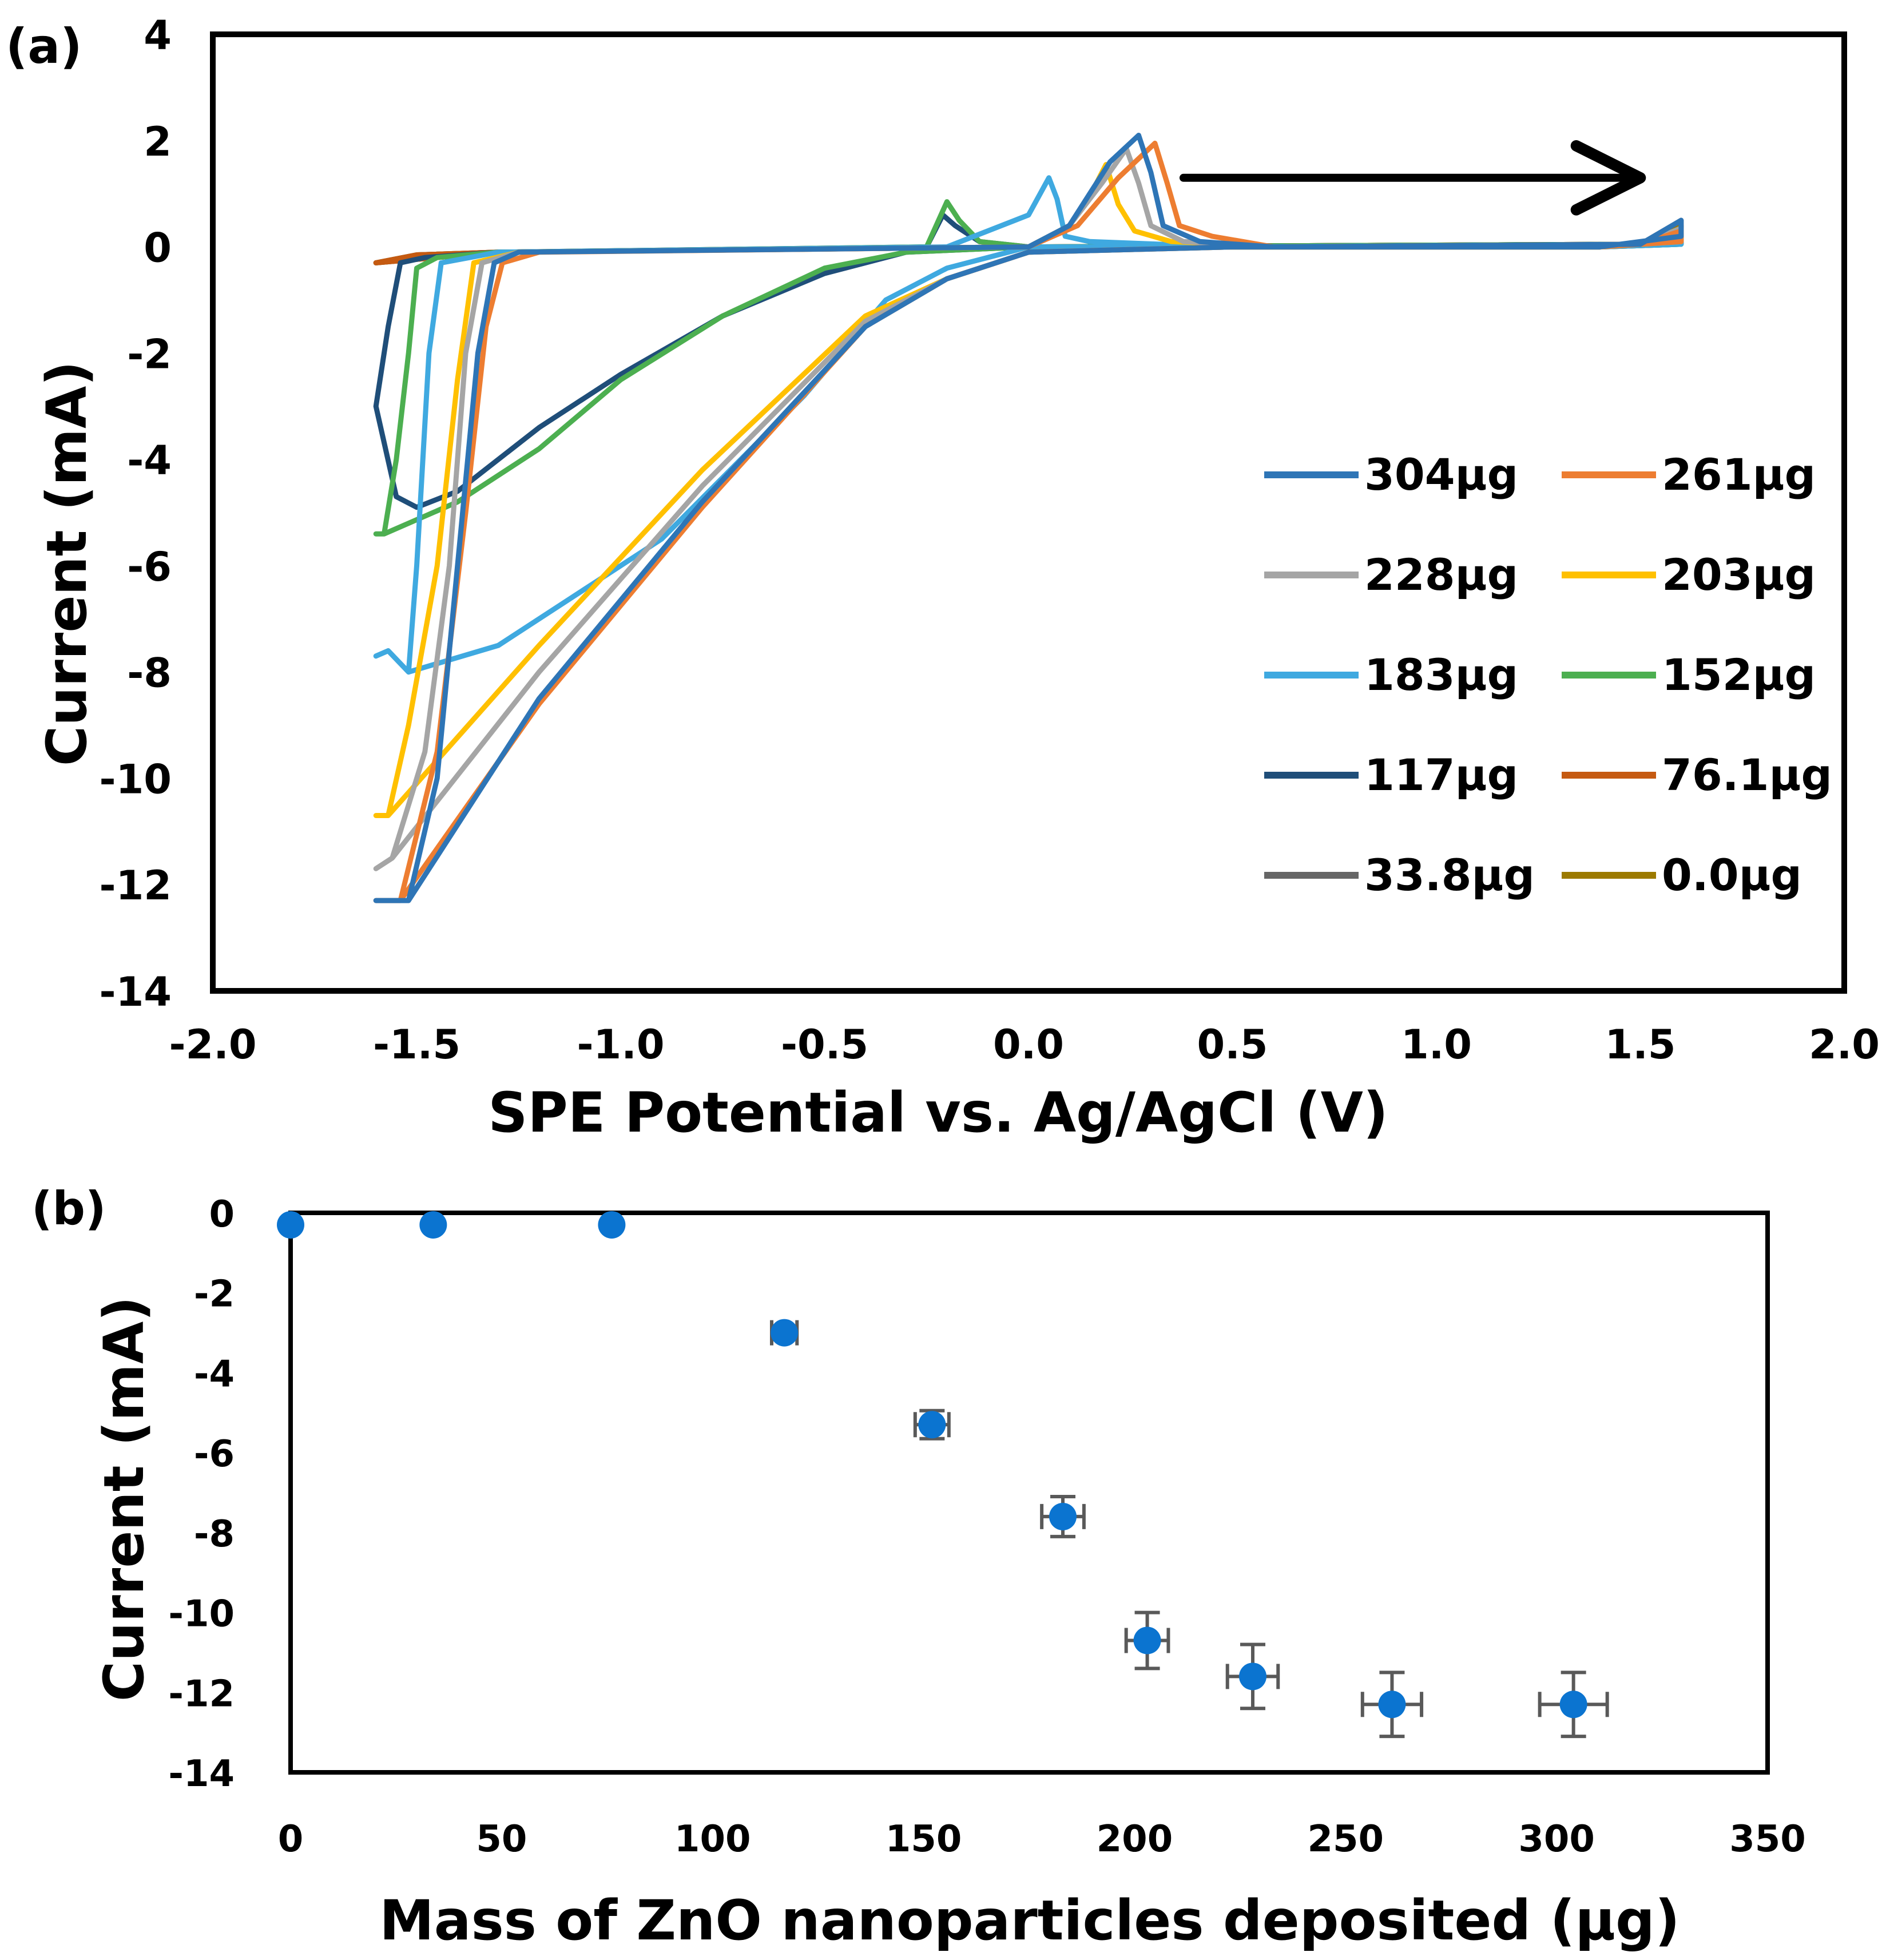  I want to click on panel-a-y-tick-labels: 4 2 0 -2 -4 -6 -8 -10 -12 -14, so click(136, 513).